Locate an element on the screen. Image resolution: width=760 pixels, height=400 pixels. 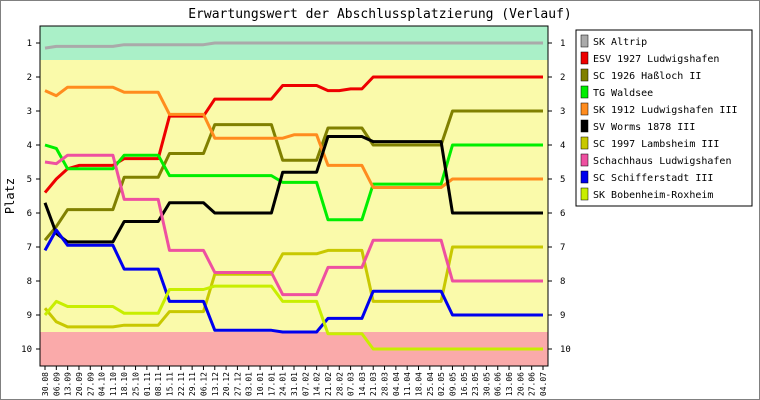
ytick-label-left: 3 is located at coordinates (29, 112).